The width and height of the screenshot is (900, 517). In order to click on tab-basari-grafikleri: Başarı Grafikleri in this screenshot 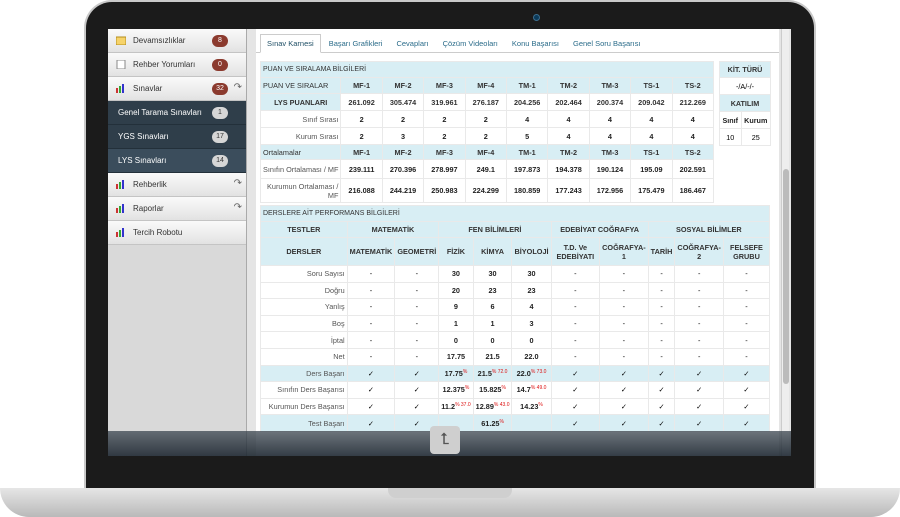, I will do `click(355, 43)`.